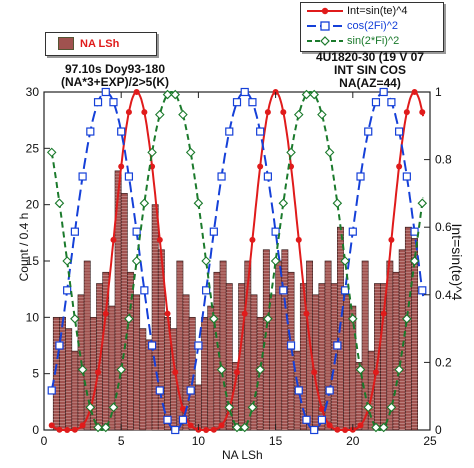 Image resolution: width=474 pixels, height=468 pixels. What do you see at coordinates (430, 441) in the screenshot?
I see `x-tick-label: 25` at bounding box center [430, 441].